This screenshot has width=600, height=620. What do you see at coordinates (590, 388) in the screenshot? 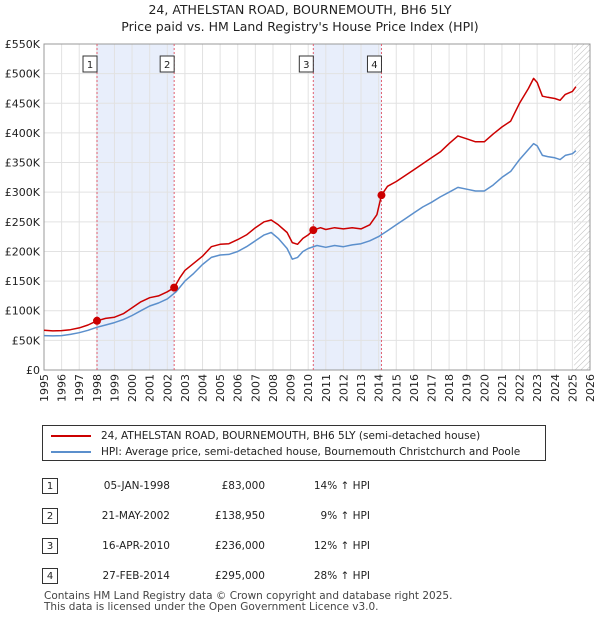
I see `x-tick-label: 2026` at bounding box center [590, 388].